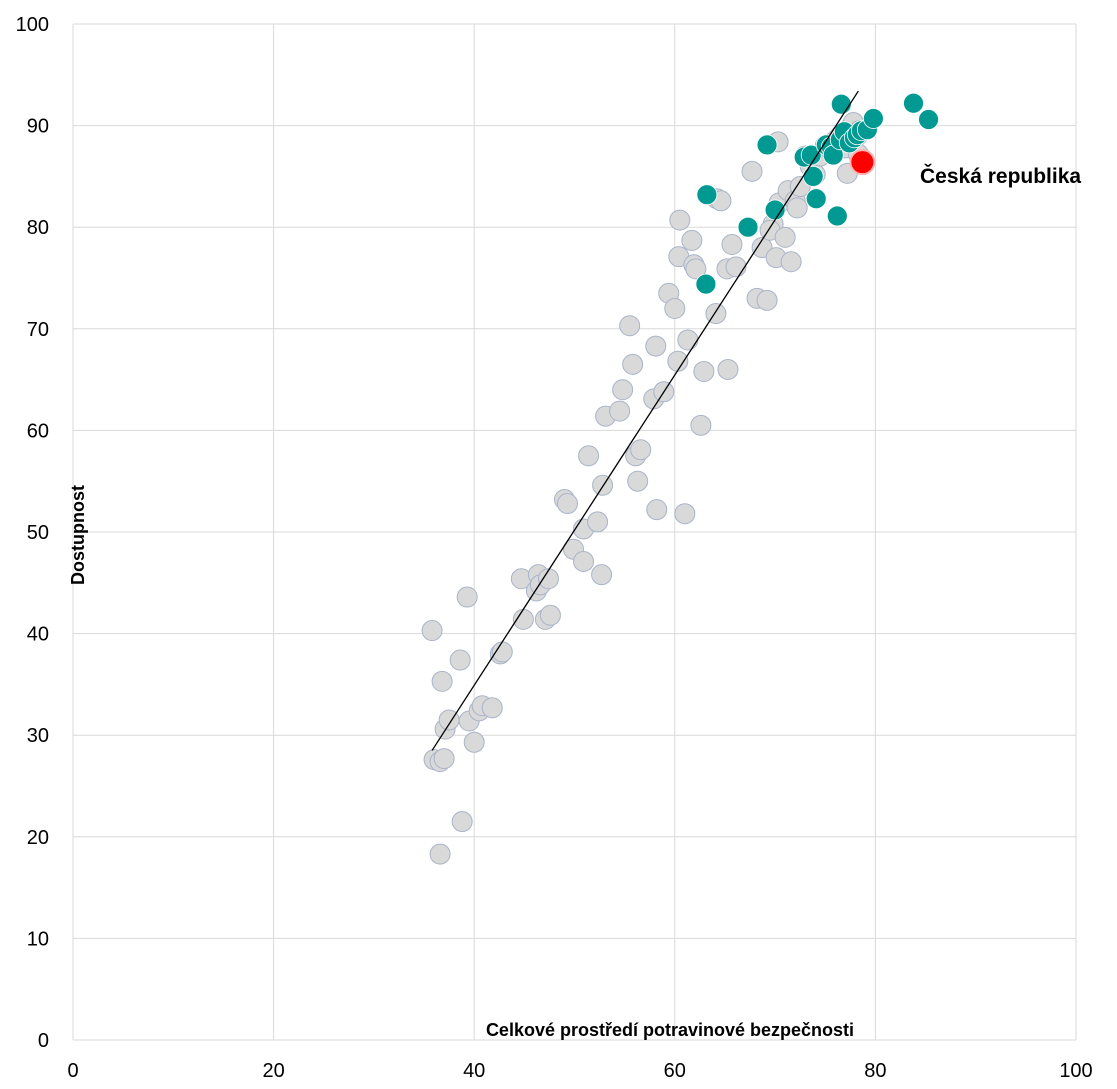 This screenshot has height=1089, width=1117. What do you see at coordinates (38, 635) in the screenshot?
I see `y-tick-label: 40` at bounding box center [38, 635].